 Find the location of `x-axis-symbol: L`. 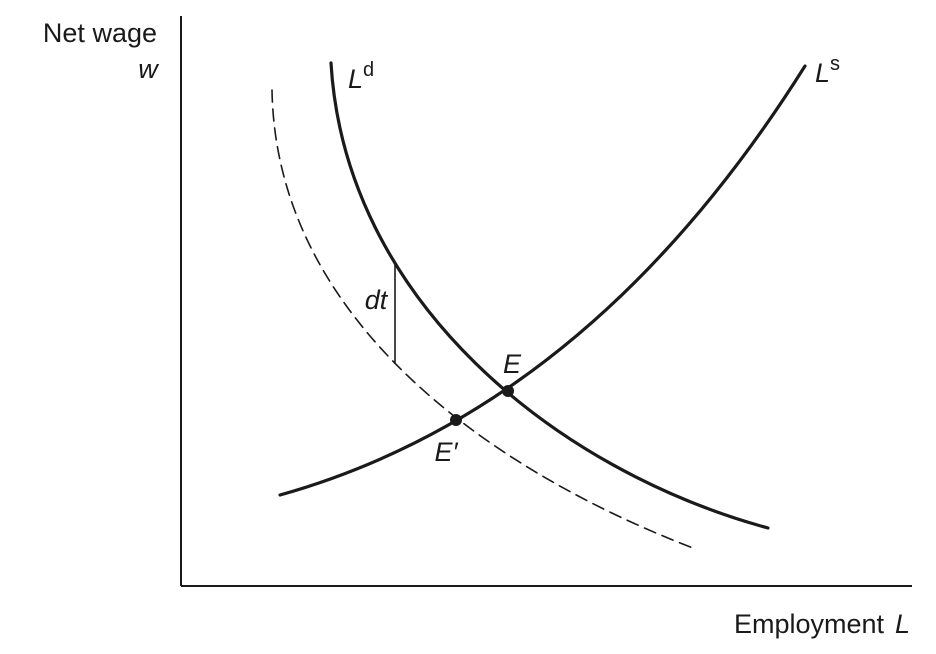

x-axis-symbol: L is located at coordinates (902, 624).